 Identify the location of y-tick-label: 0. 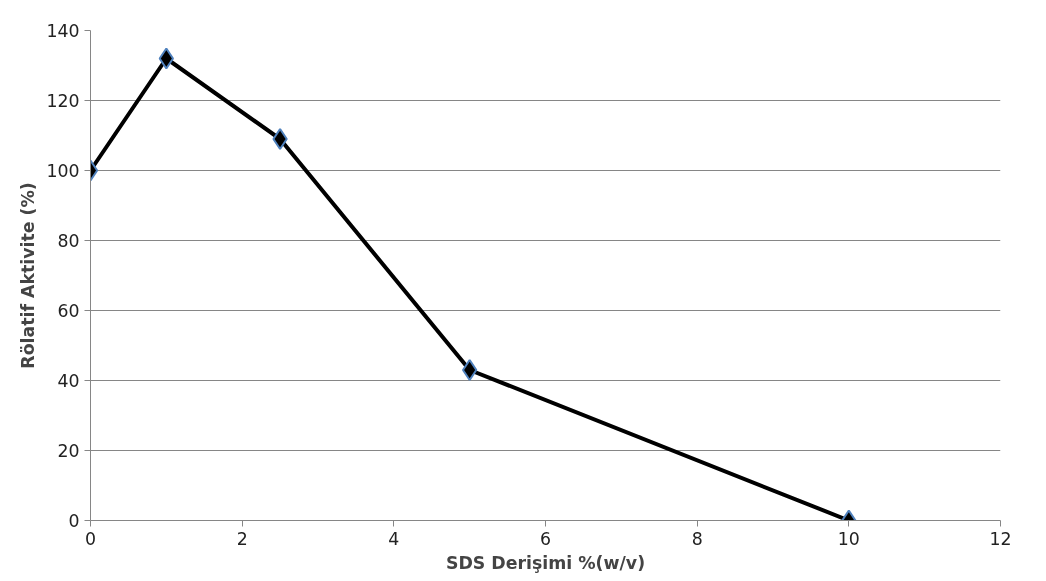
(74, 521).